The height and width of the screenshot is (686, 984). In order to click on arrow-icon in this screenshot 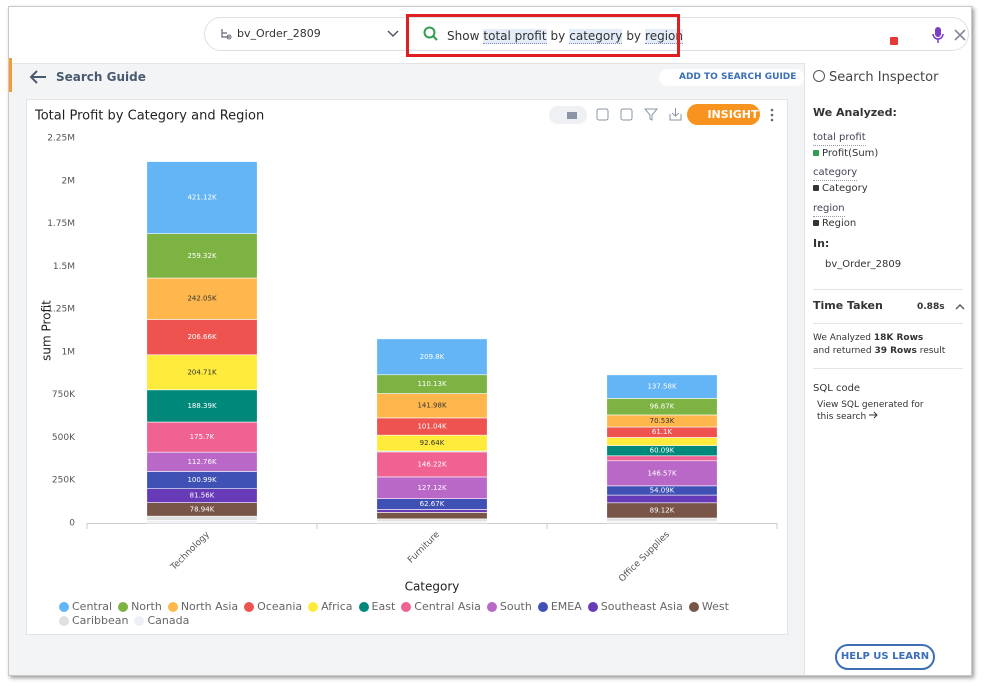, I will do `click(873, 415)`.